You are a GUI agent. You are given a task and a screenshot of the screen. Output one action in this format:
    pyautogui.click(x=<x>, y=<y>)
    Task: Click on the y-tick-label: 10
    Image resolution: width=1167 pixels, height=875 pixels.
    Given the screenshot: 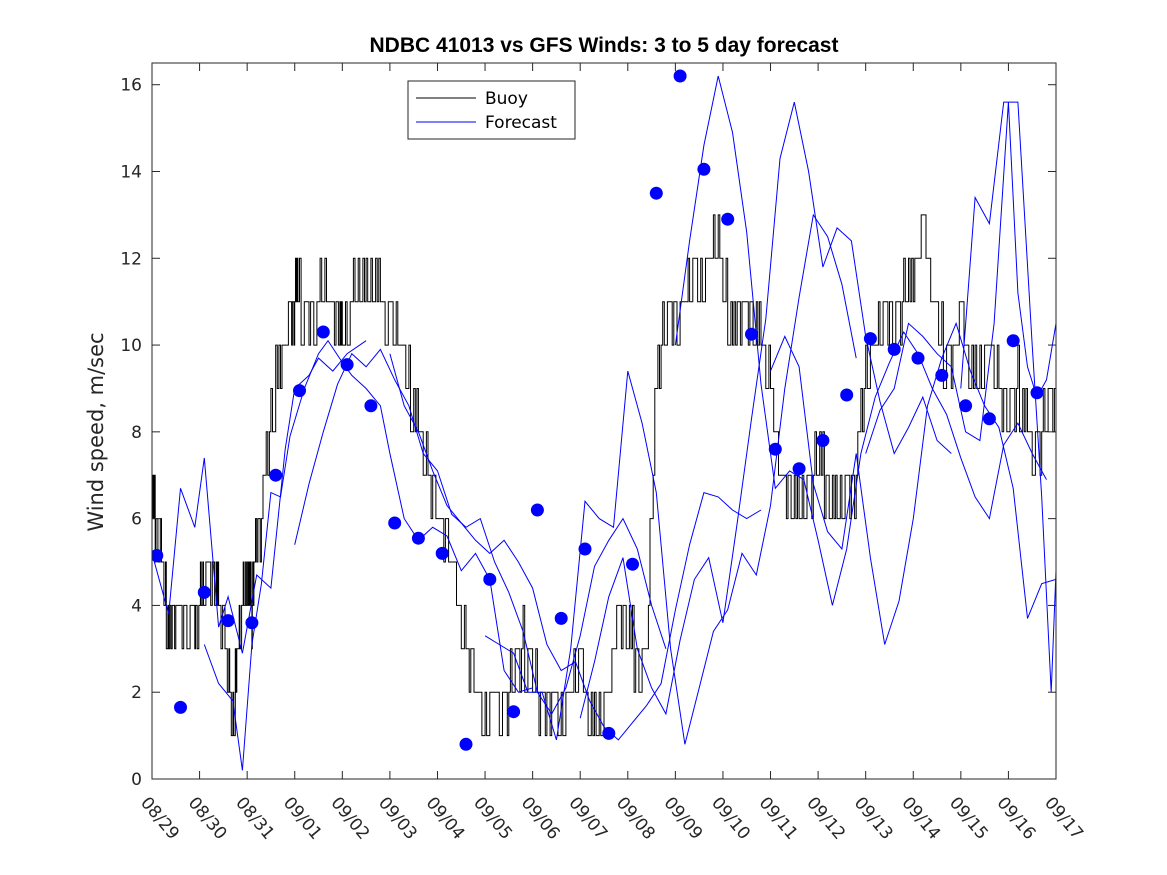 What is the action you would take?
    pyautogui.click(x=131, y=346)
    